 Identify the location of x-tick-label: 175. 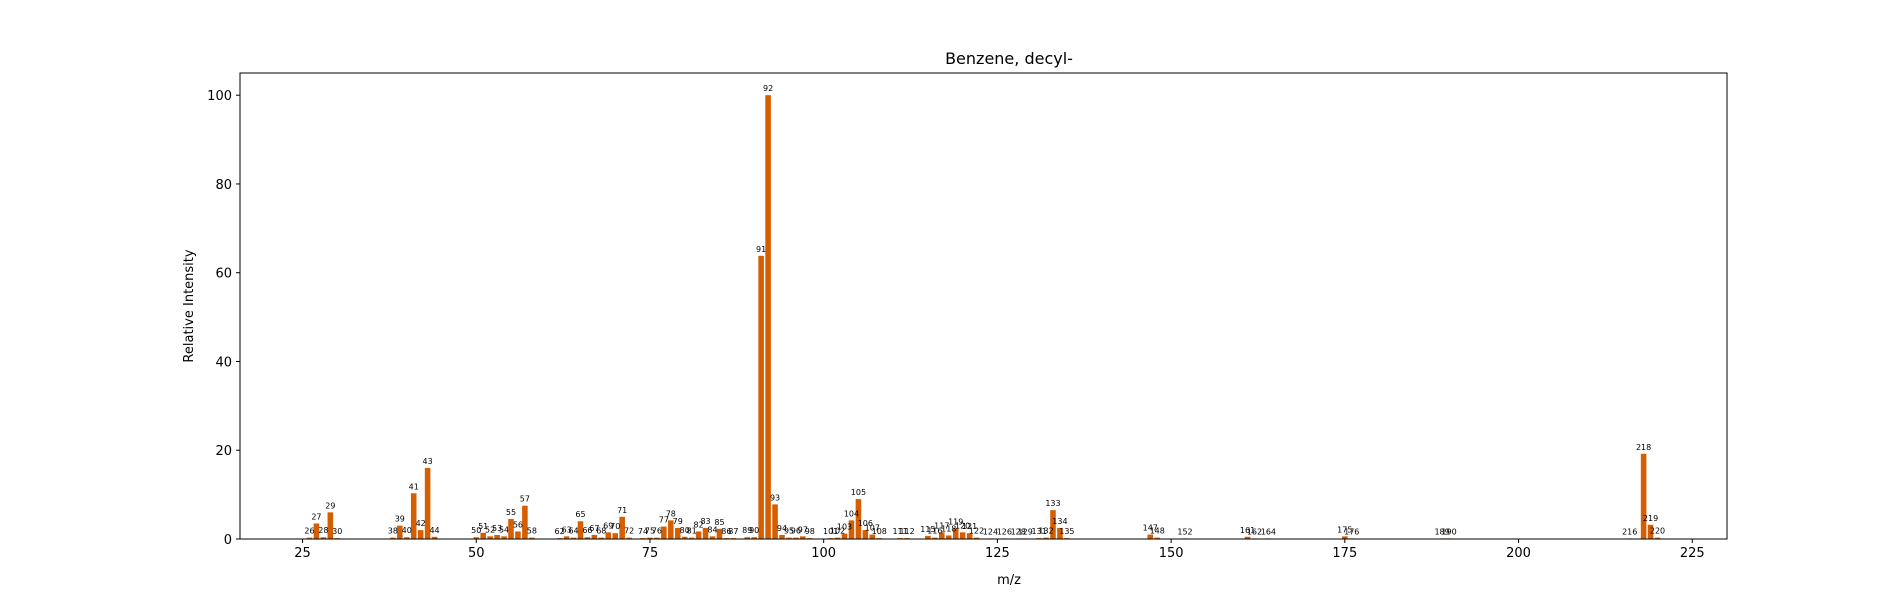
(1344, 553).